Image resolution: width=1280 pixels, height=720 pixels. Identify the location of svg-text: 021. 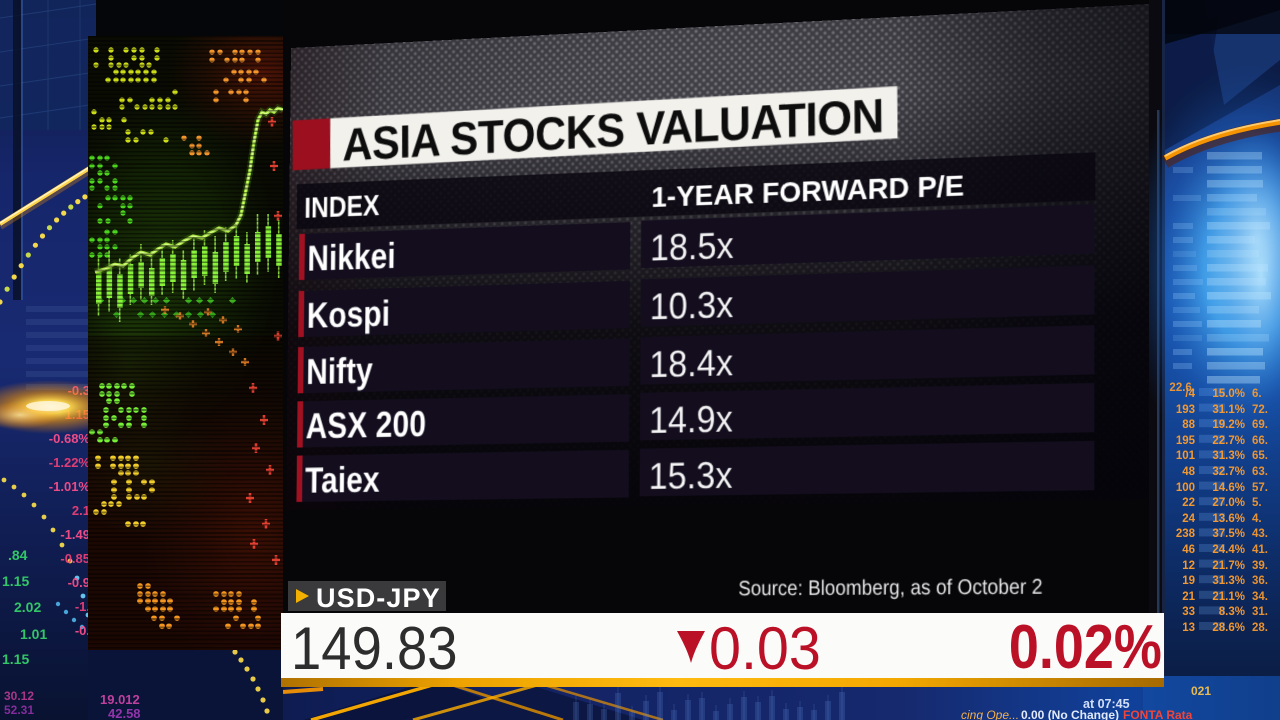
(1201, 691).